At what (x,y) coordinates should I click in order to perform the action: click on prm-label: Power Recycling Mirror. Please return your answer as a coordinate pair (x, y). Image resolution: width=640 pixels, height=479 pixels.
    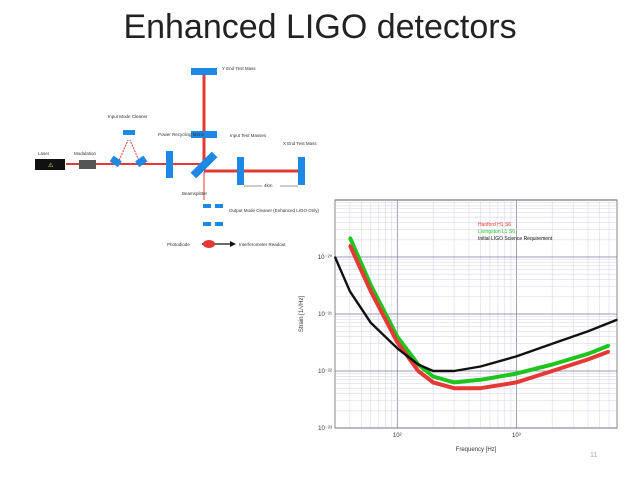
    Looking at the image, I should click on (181, 134).